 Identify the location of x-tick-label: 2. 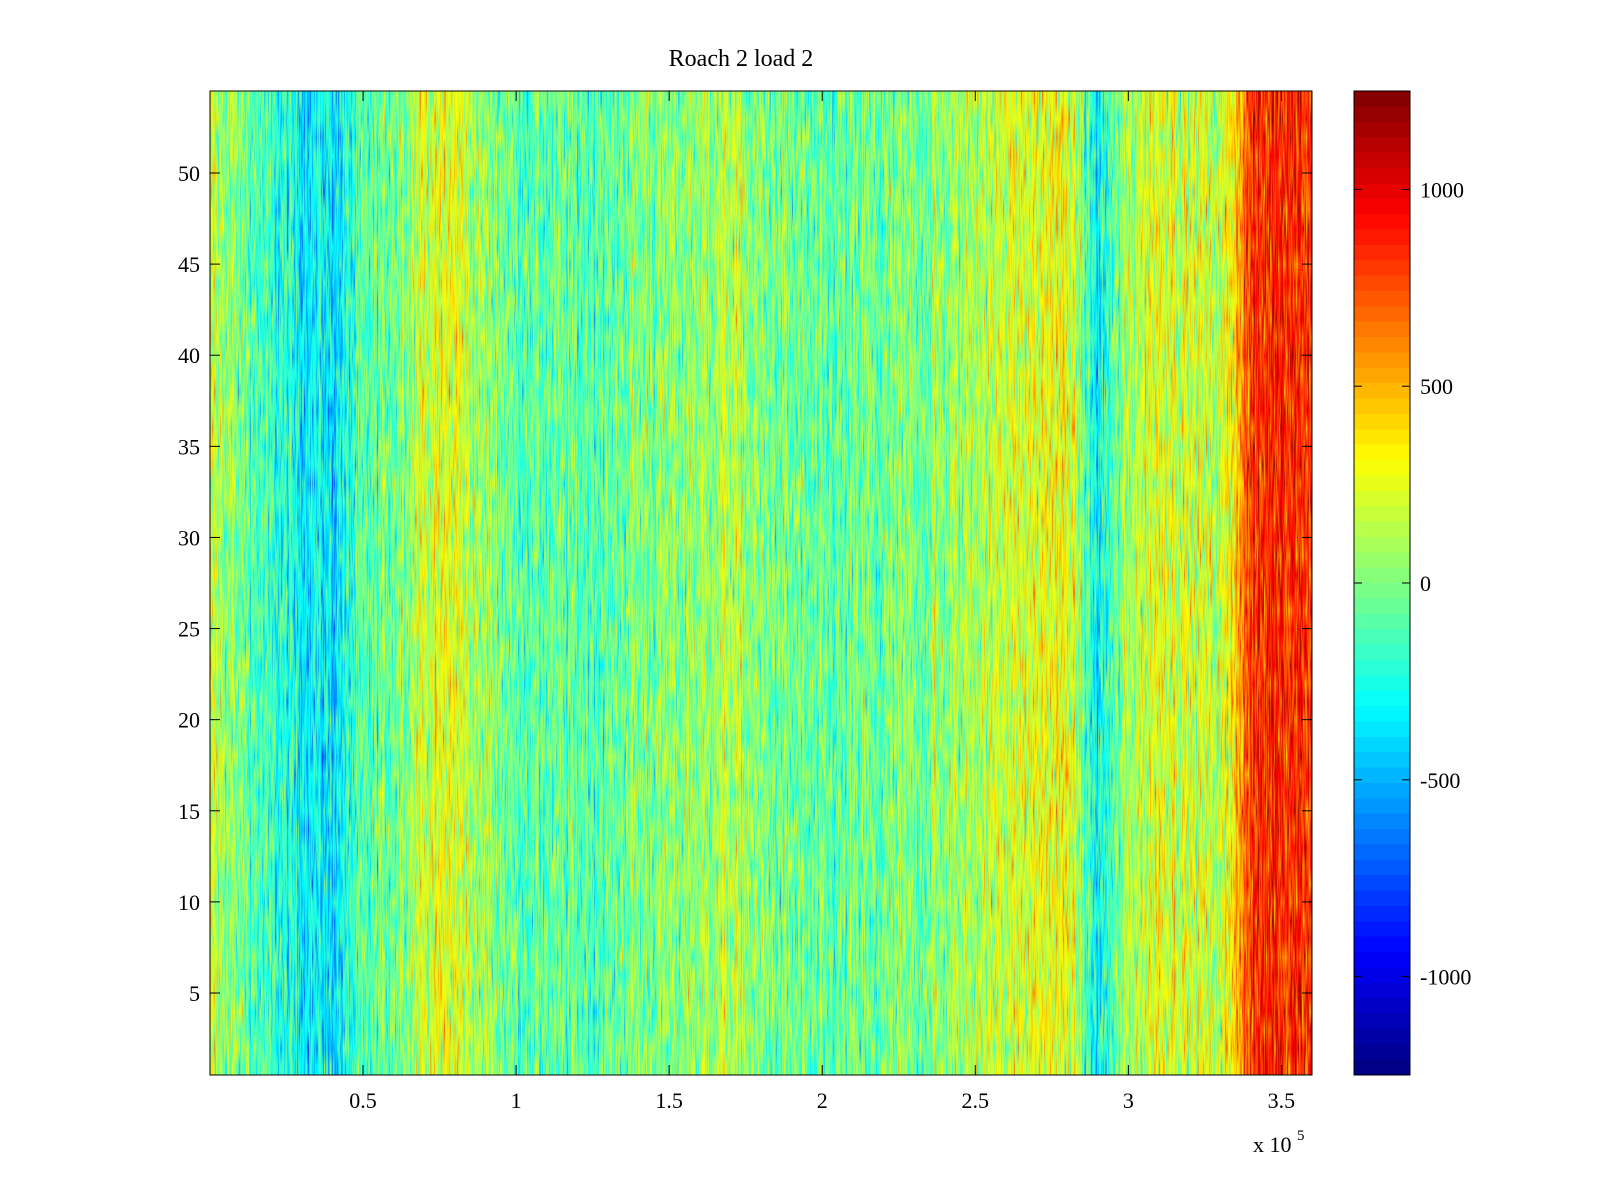
(822, 1100).